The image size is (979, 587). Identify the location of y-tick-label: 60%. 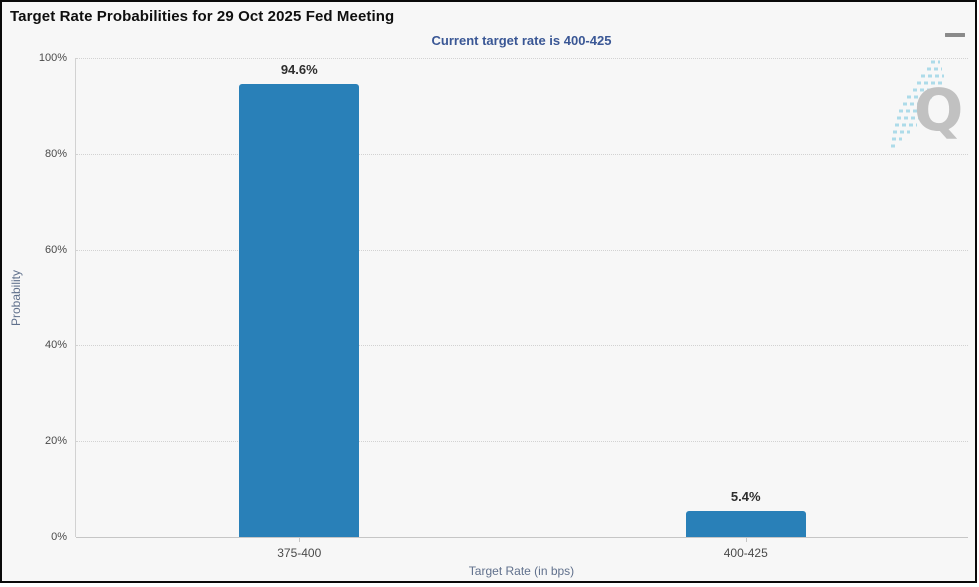
(55, 249).